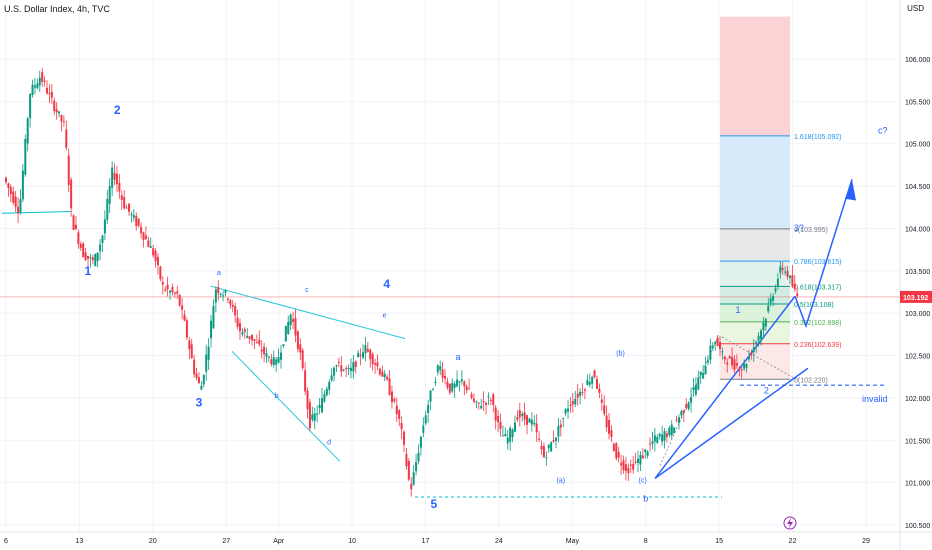  What do you see at coordinates (426, 541) in the screenshot?
I see `time-tick-label: 17` at bounding box center [426, 541].